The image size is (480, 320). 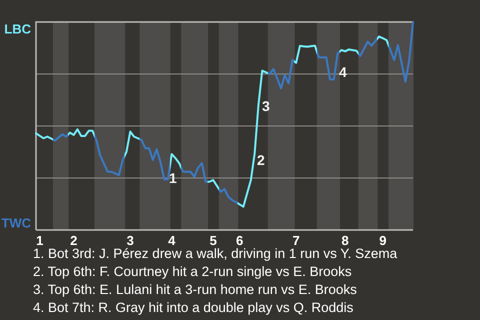 I want to click on x-tick-label: 2, so click(x=74, y=240).